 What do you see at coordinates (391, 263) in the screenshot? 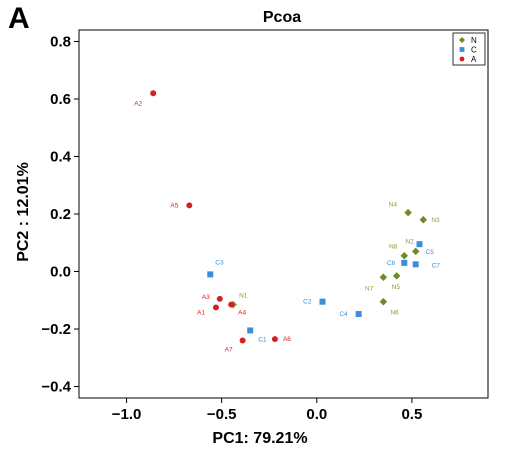
I see `point-label-c6: C6` at bounding box center [391, 263].